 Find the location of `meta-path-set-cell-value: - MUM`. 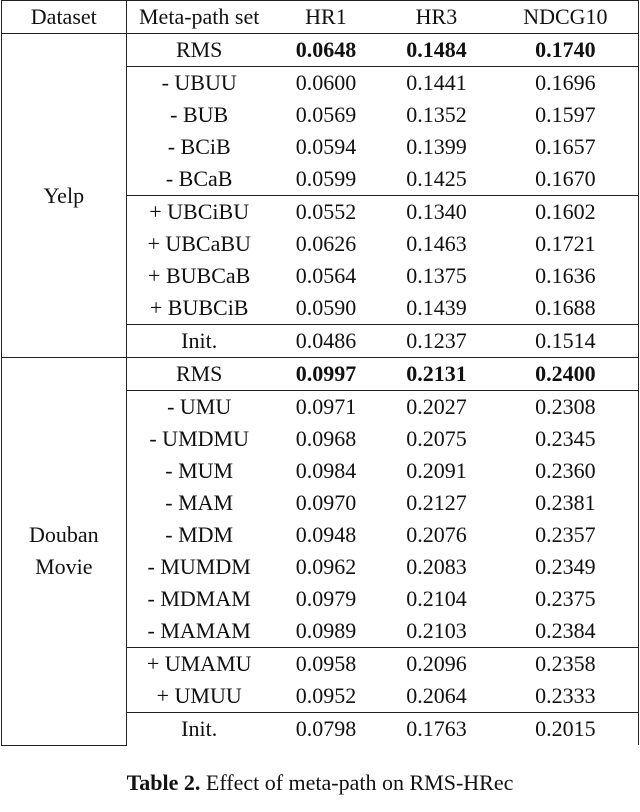

meta-path-set-cell-value: - MUM is located at coordinates (199, 470).